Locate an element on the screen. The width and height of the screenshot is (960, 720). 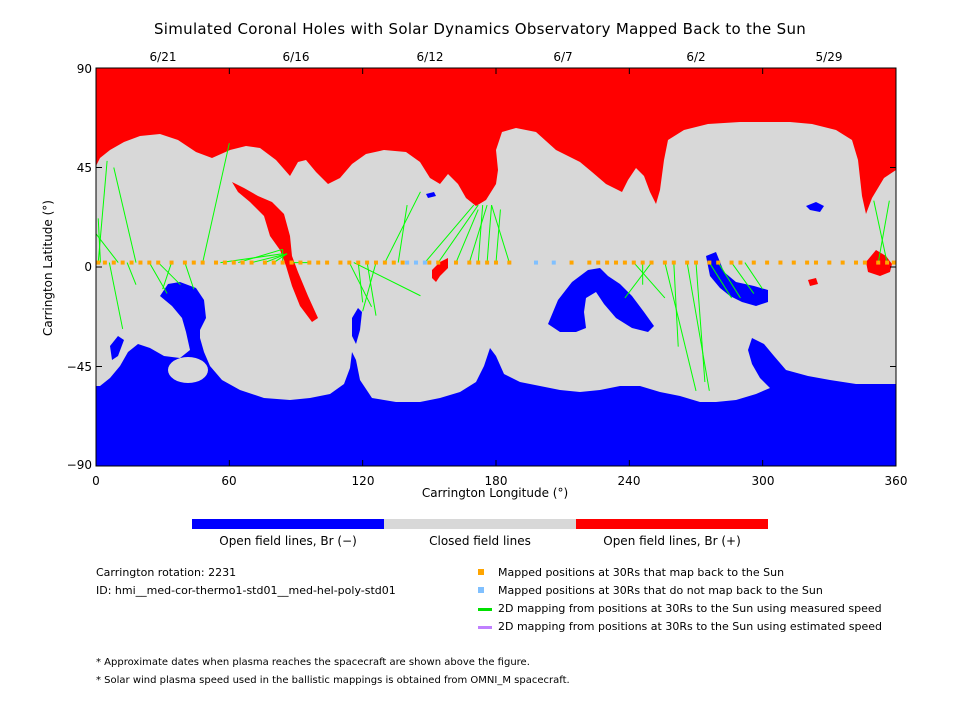
legend-line-green is located at coordinates (485, 609).